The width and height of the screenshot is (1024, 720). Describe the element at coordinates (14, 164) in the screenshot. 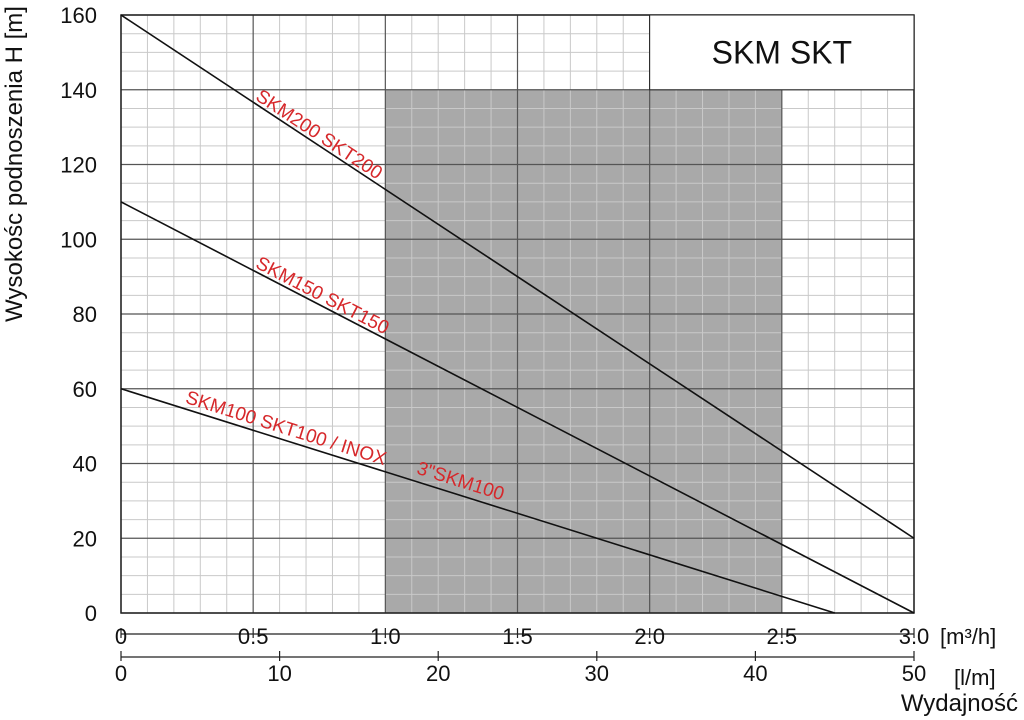

I see `y-axis-title: Wysokośc podnoszenia H [m]` at that location.